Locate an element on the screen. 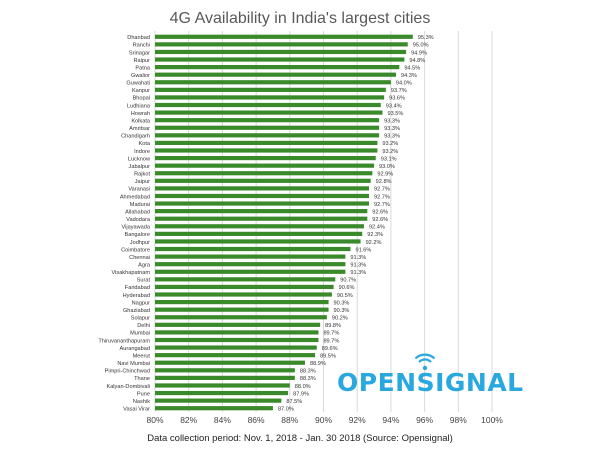 The image size is (600, 450). category-label: Visakhapatnam is located at coordinates (131, 273).